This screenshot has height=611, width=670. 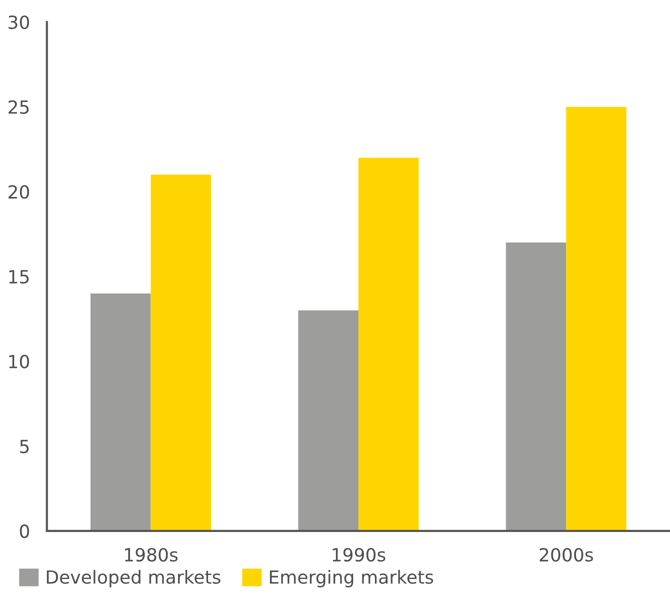 I want to click on y-tick-label: 0, so click(x=25, y=531).